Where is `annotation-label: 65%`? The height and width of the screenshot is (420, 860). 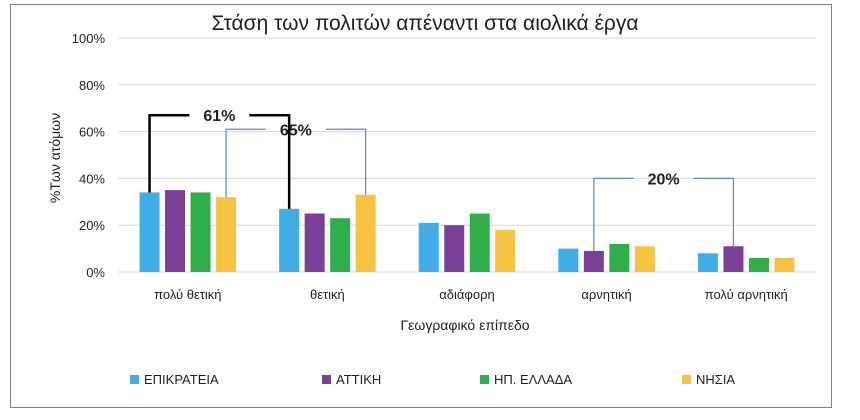
annotation-label: 65% is located at coordinates (296, 130).